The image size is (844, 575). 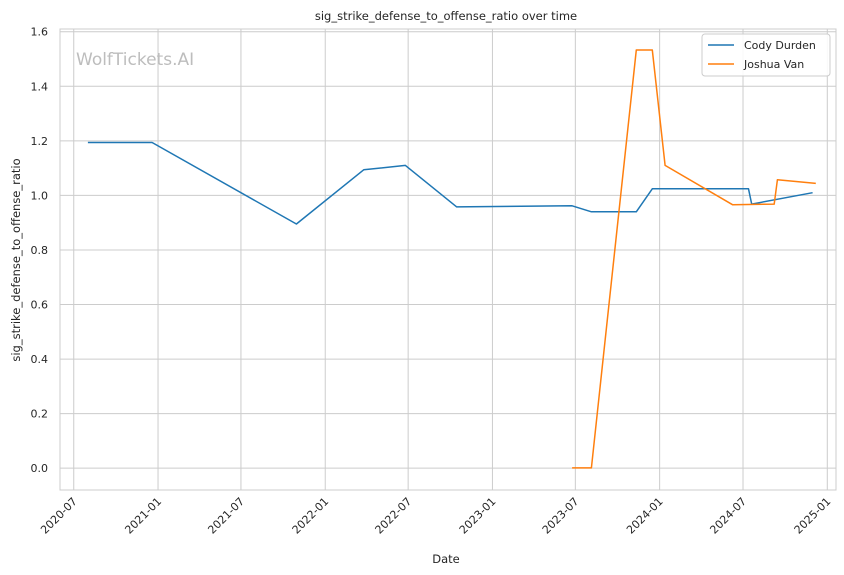 What do you see at coordinates (40, 305) in the screenshot?
I see `y-tick-label: 0.6` at bounding box center [40, 305].